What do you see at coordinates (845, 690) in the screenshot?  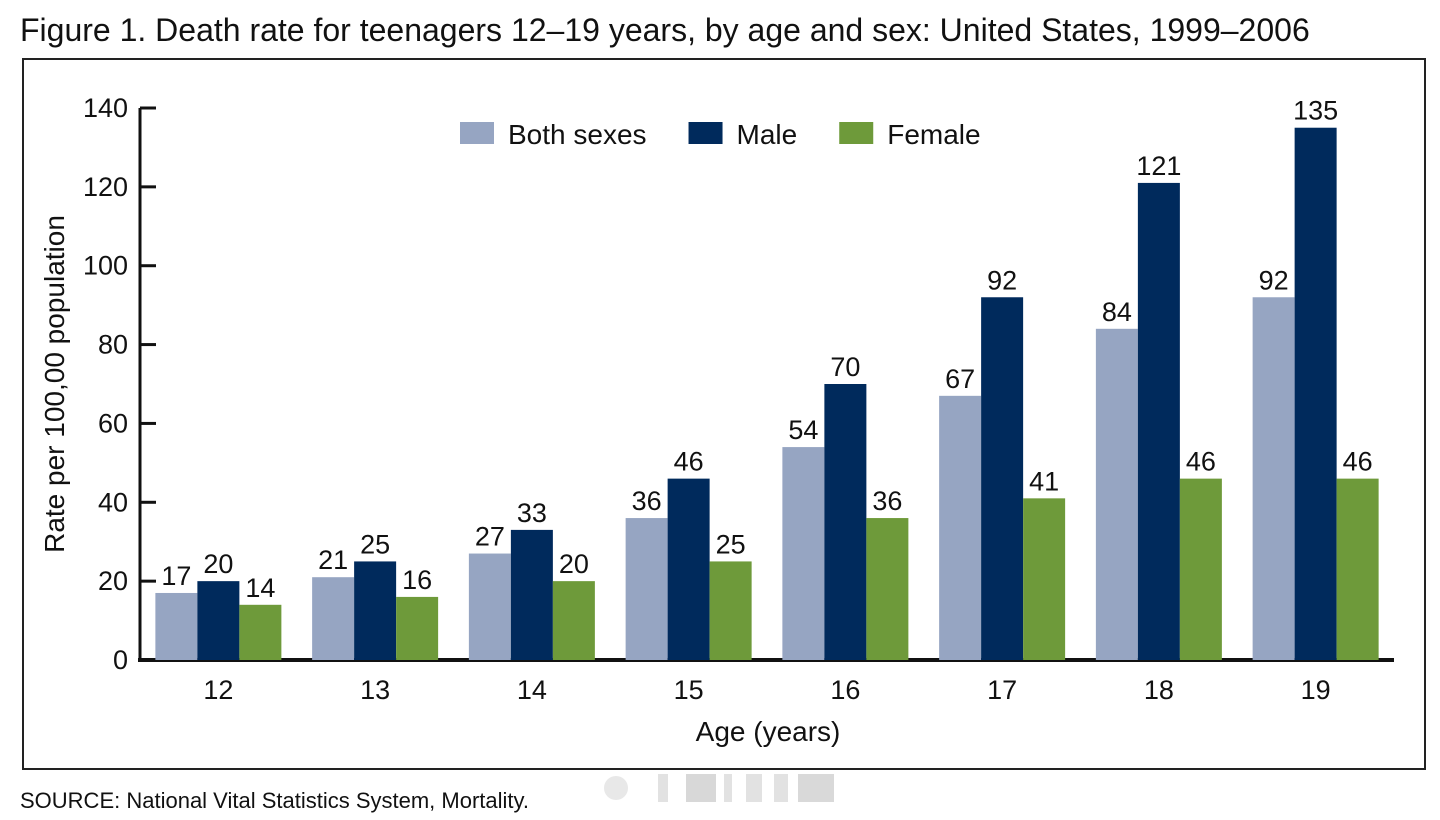 I see `x-tick-label: 16` at bounding box center [845, 690].